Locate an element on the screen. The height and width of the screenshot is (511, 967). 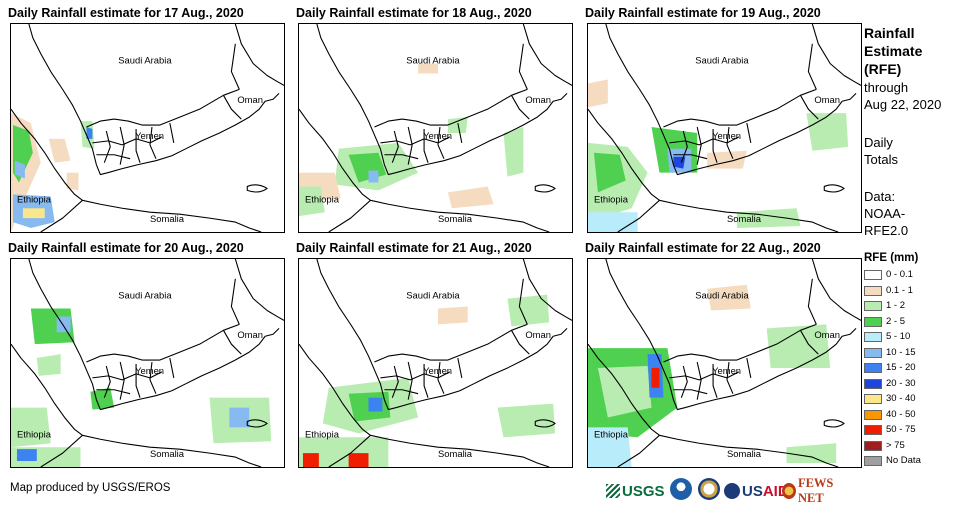
legend-label: 5 - 10 is located at coordinates (898, 336).